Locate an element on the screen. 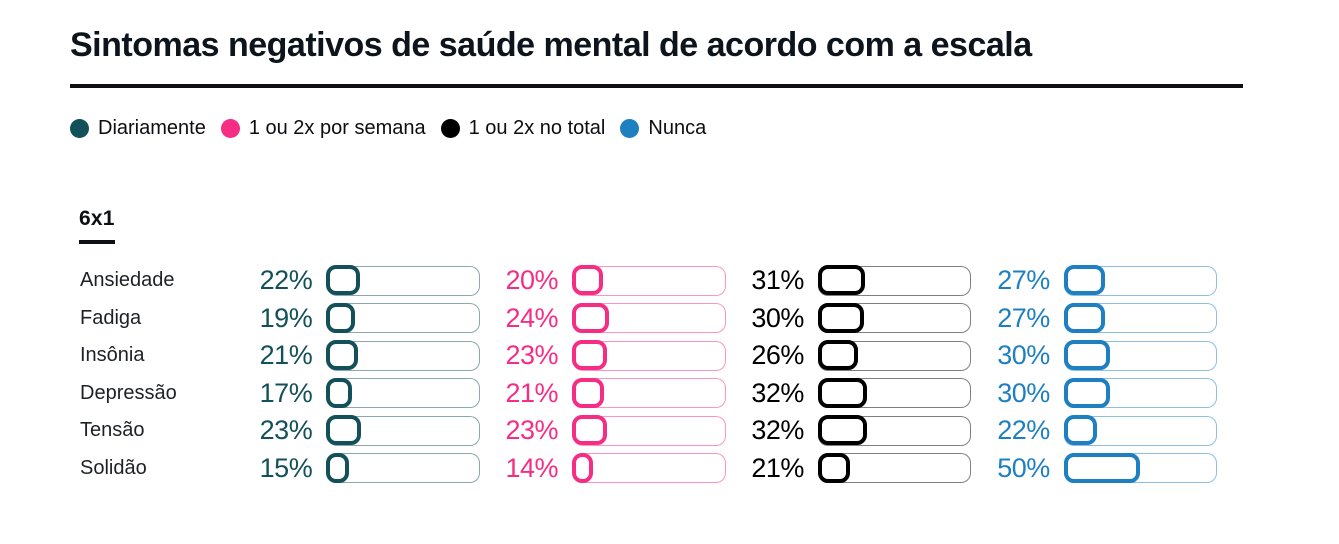 This screenshot has width=1339, height=544. legend-item-diariamente: Diariamente is located at coordinates (138, 128).